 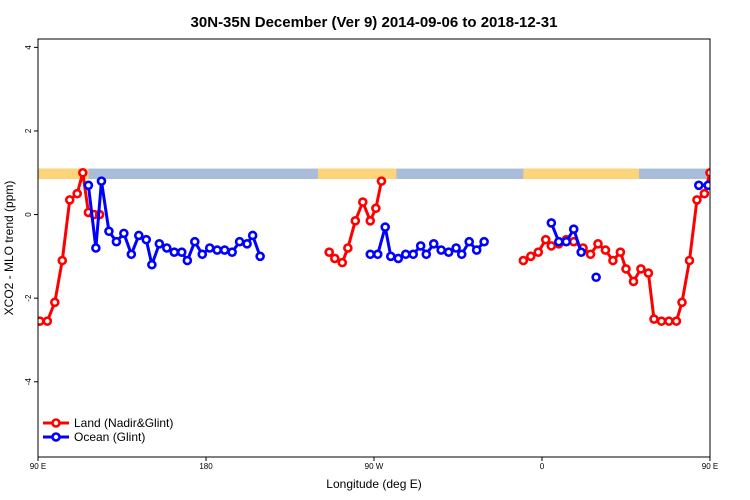 I want to click on y-tick-label: -4, so click(x=28, y=382).